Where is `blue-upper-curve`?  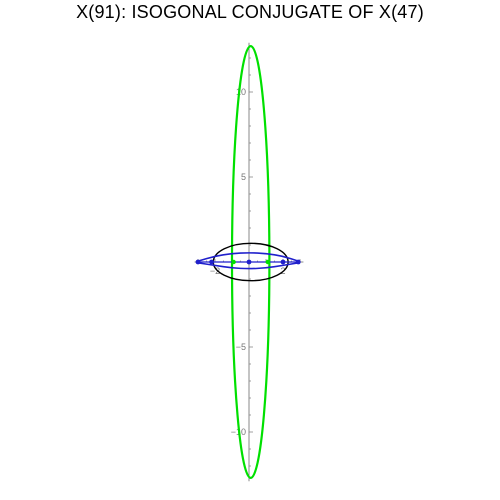 blue-upper-curve is located at coordinates (248, 257).